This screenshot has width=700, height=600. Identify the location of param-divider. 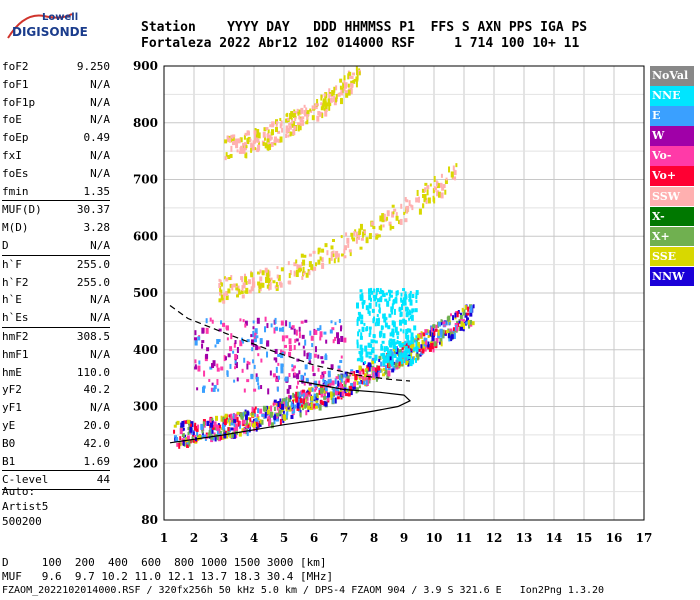
(56, 255).